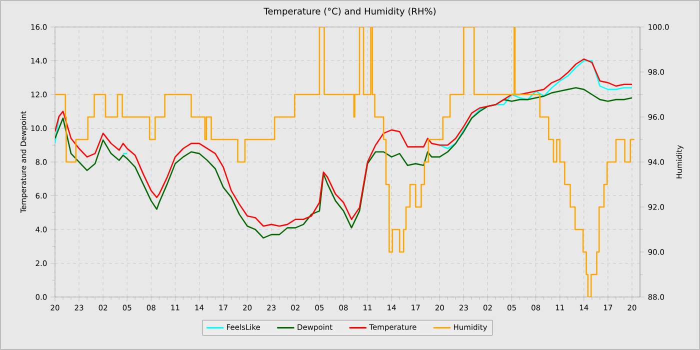 Image resolution: width=700 pixels, height=350 pixels. What do you see at coordinates (350, 12) in the screenshot?
I see `chart-title: Temperature (°C) and Humidity (RH%)` at bounding box center [350, 12].